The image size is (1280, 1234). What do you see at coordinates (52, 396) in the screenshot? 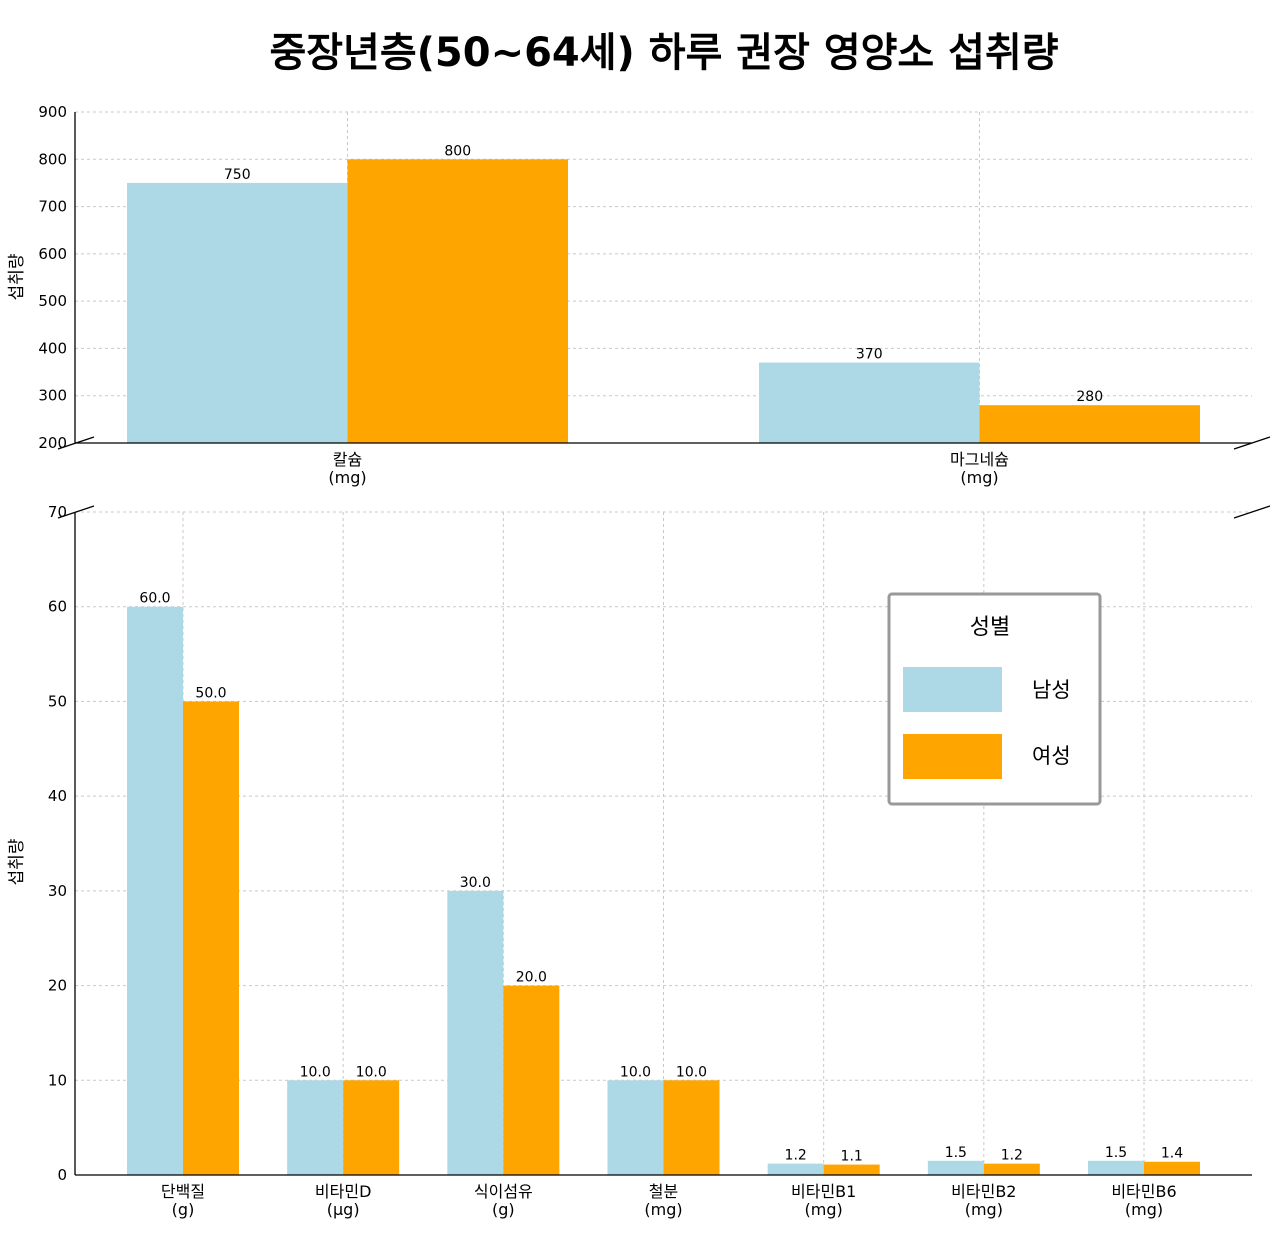
I see `top-ytick-300: 300` at bounding box center [52, 396].